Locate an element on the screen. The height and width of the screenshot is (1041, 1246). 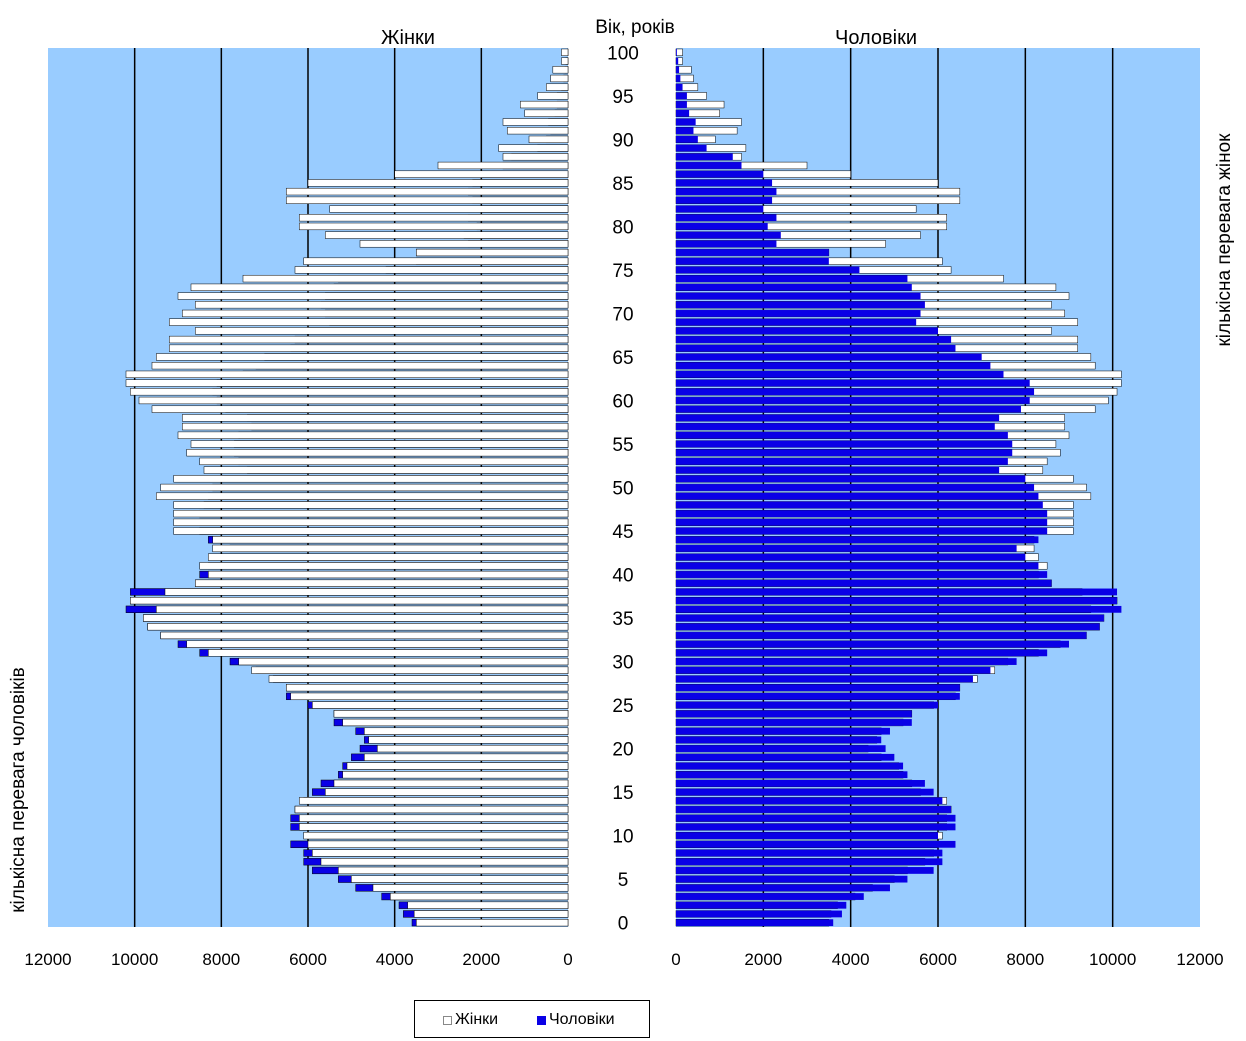
left-side-label: кількісна перевага чоловіків is located at coordinates (18, 790).